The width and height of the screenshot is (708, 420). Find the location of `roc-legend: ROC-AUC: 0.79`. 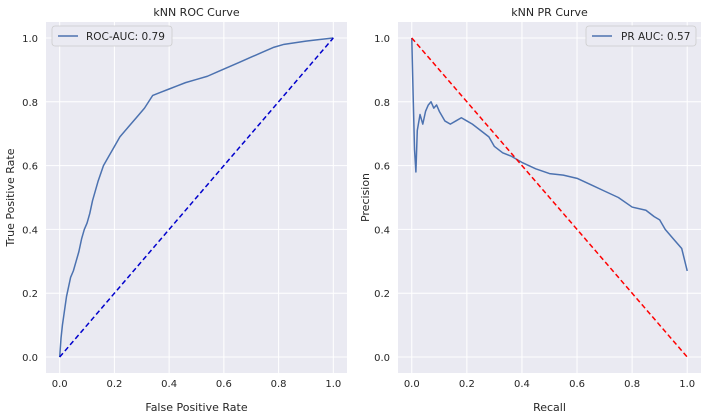

roc-legend: ROC-AUC: 0.79 is located at coordinates (112, 36).